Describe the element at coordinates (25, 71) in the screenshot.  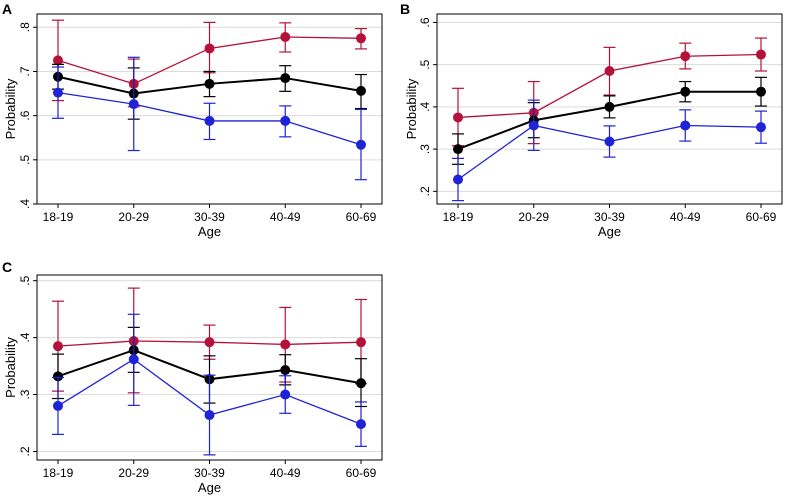
I see `y-tick-label: .7` at that location.